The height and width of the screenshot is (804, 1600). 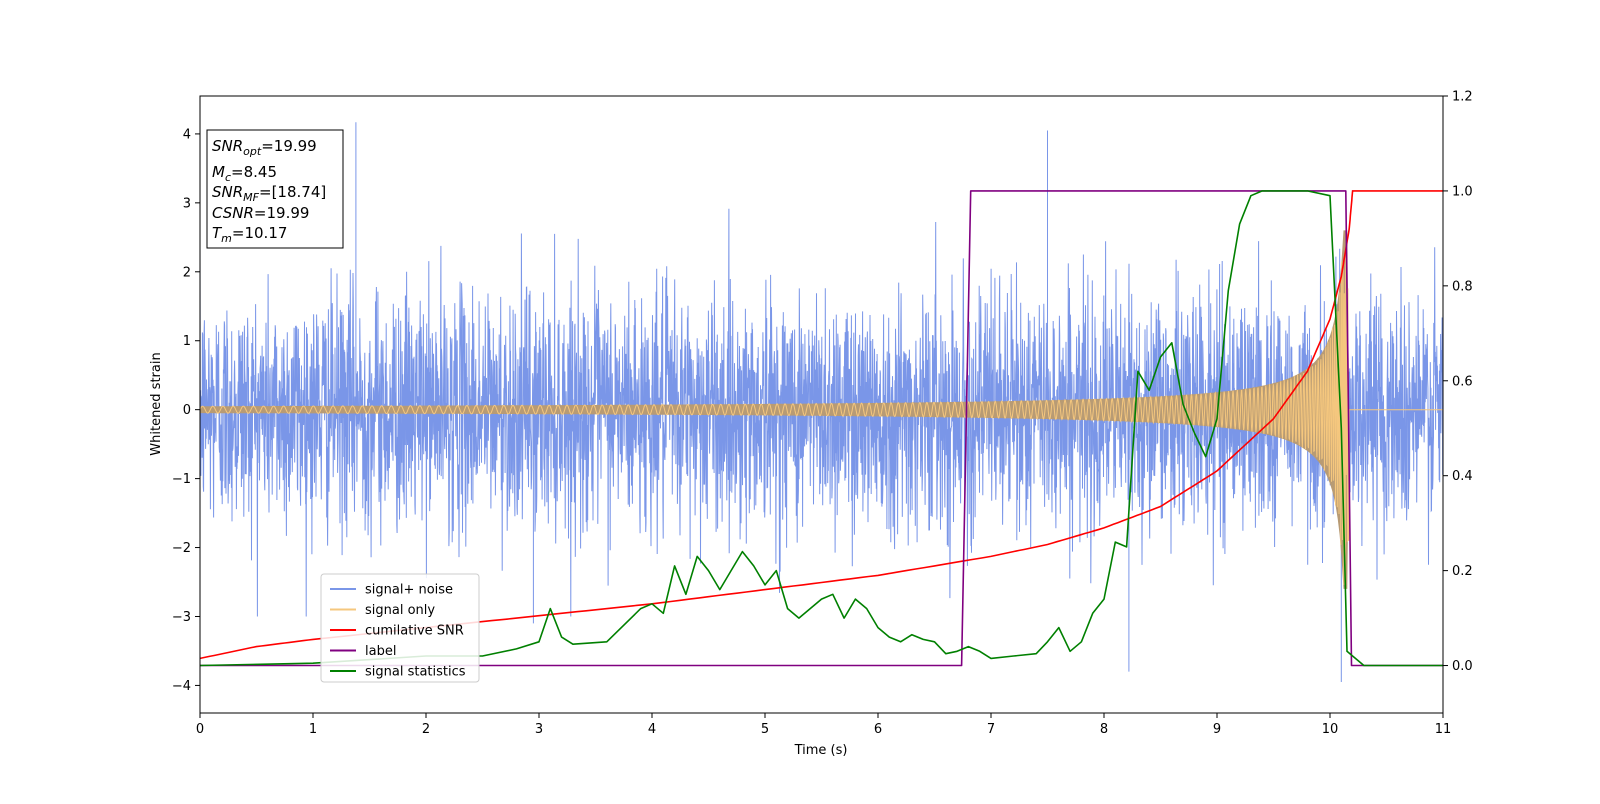 I want to click on y-tick-label: −4, so click(x=181, y=686).